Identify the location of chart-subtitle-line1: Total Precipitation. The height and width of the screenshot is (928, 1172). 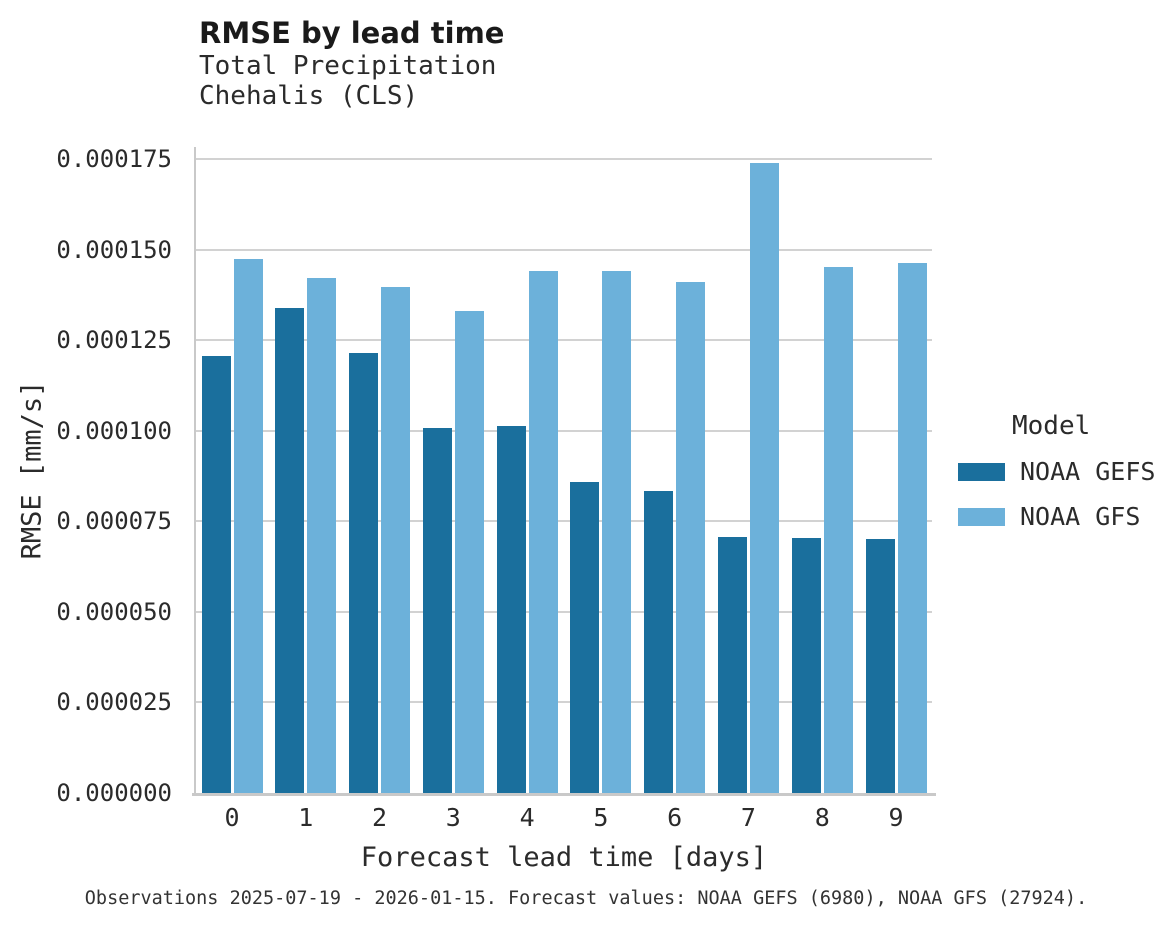
(348, 66).